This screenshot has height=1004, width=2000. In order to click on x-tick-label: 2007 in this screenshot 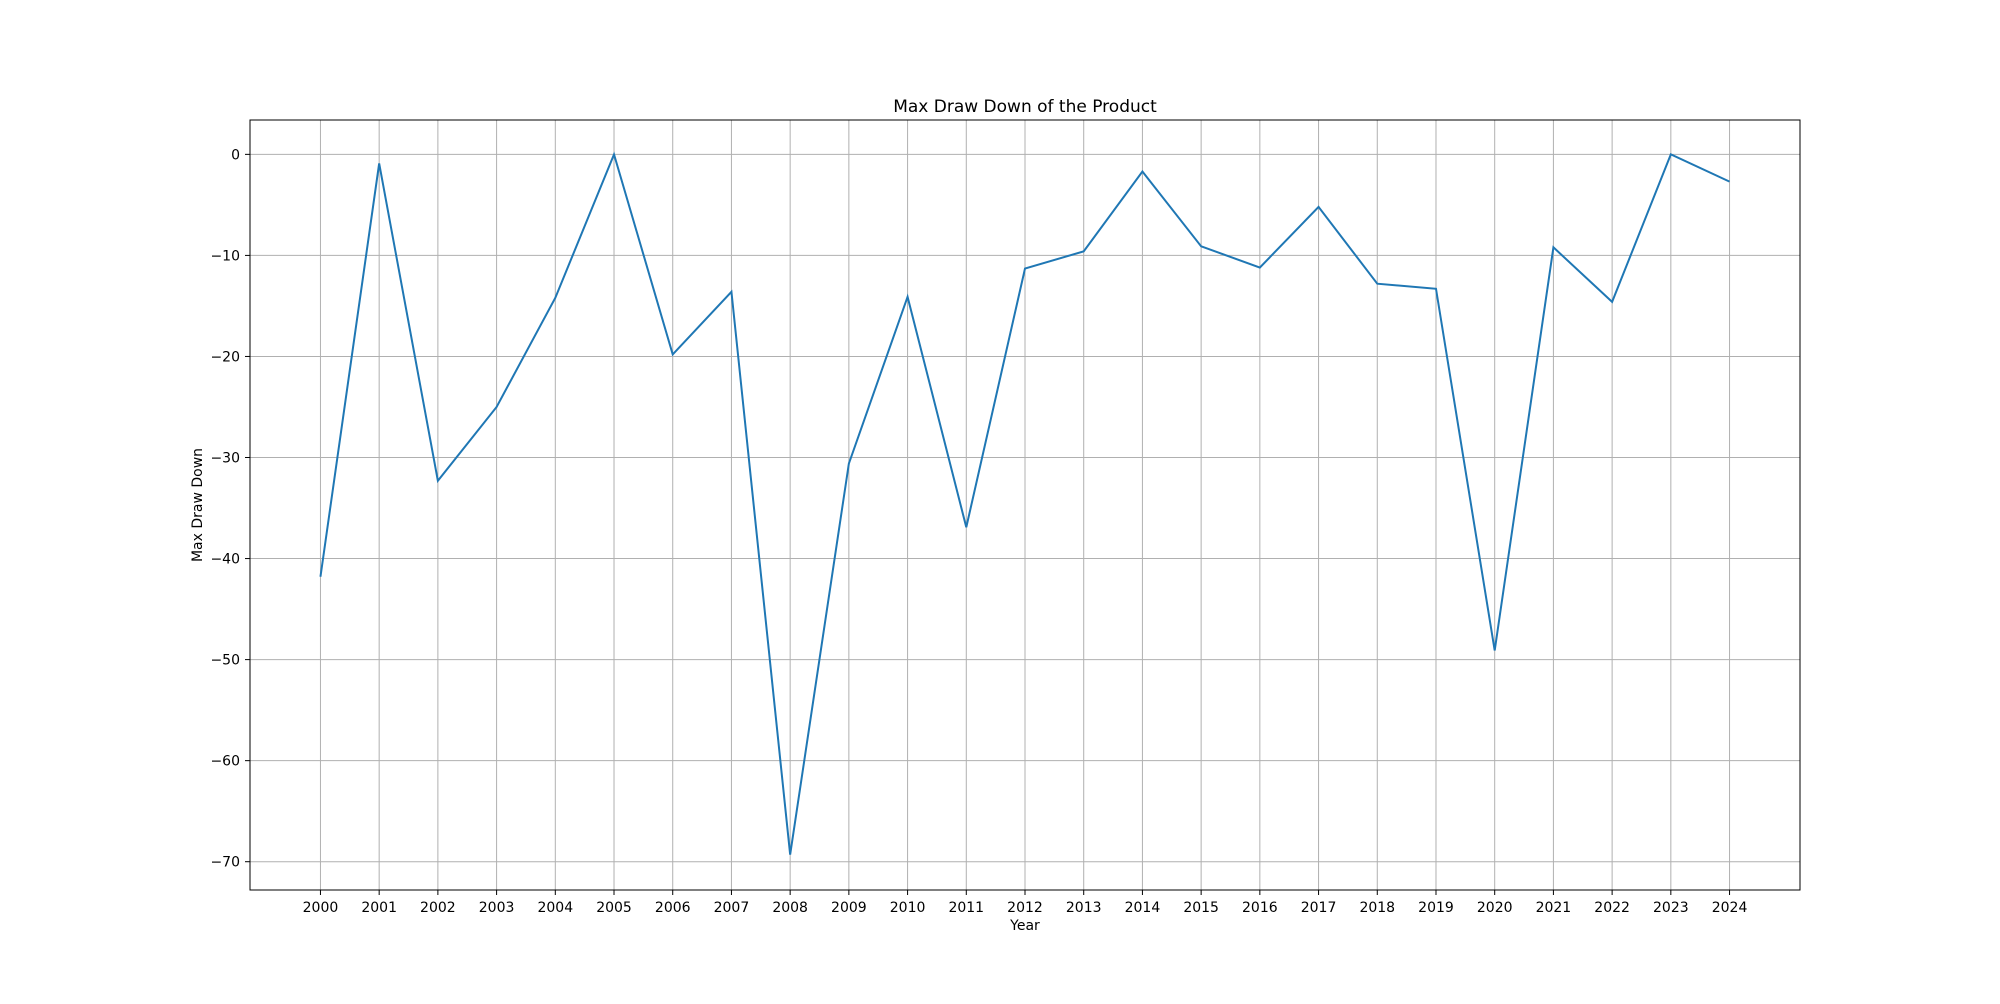, I will do `click(732, 908)`.